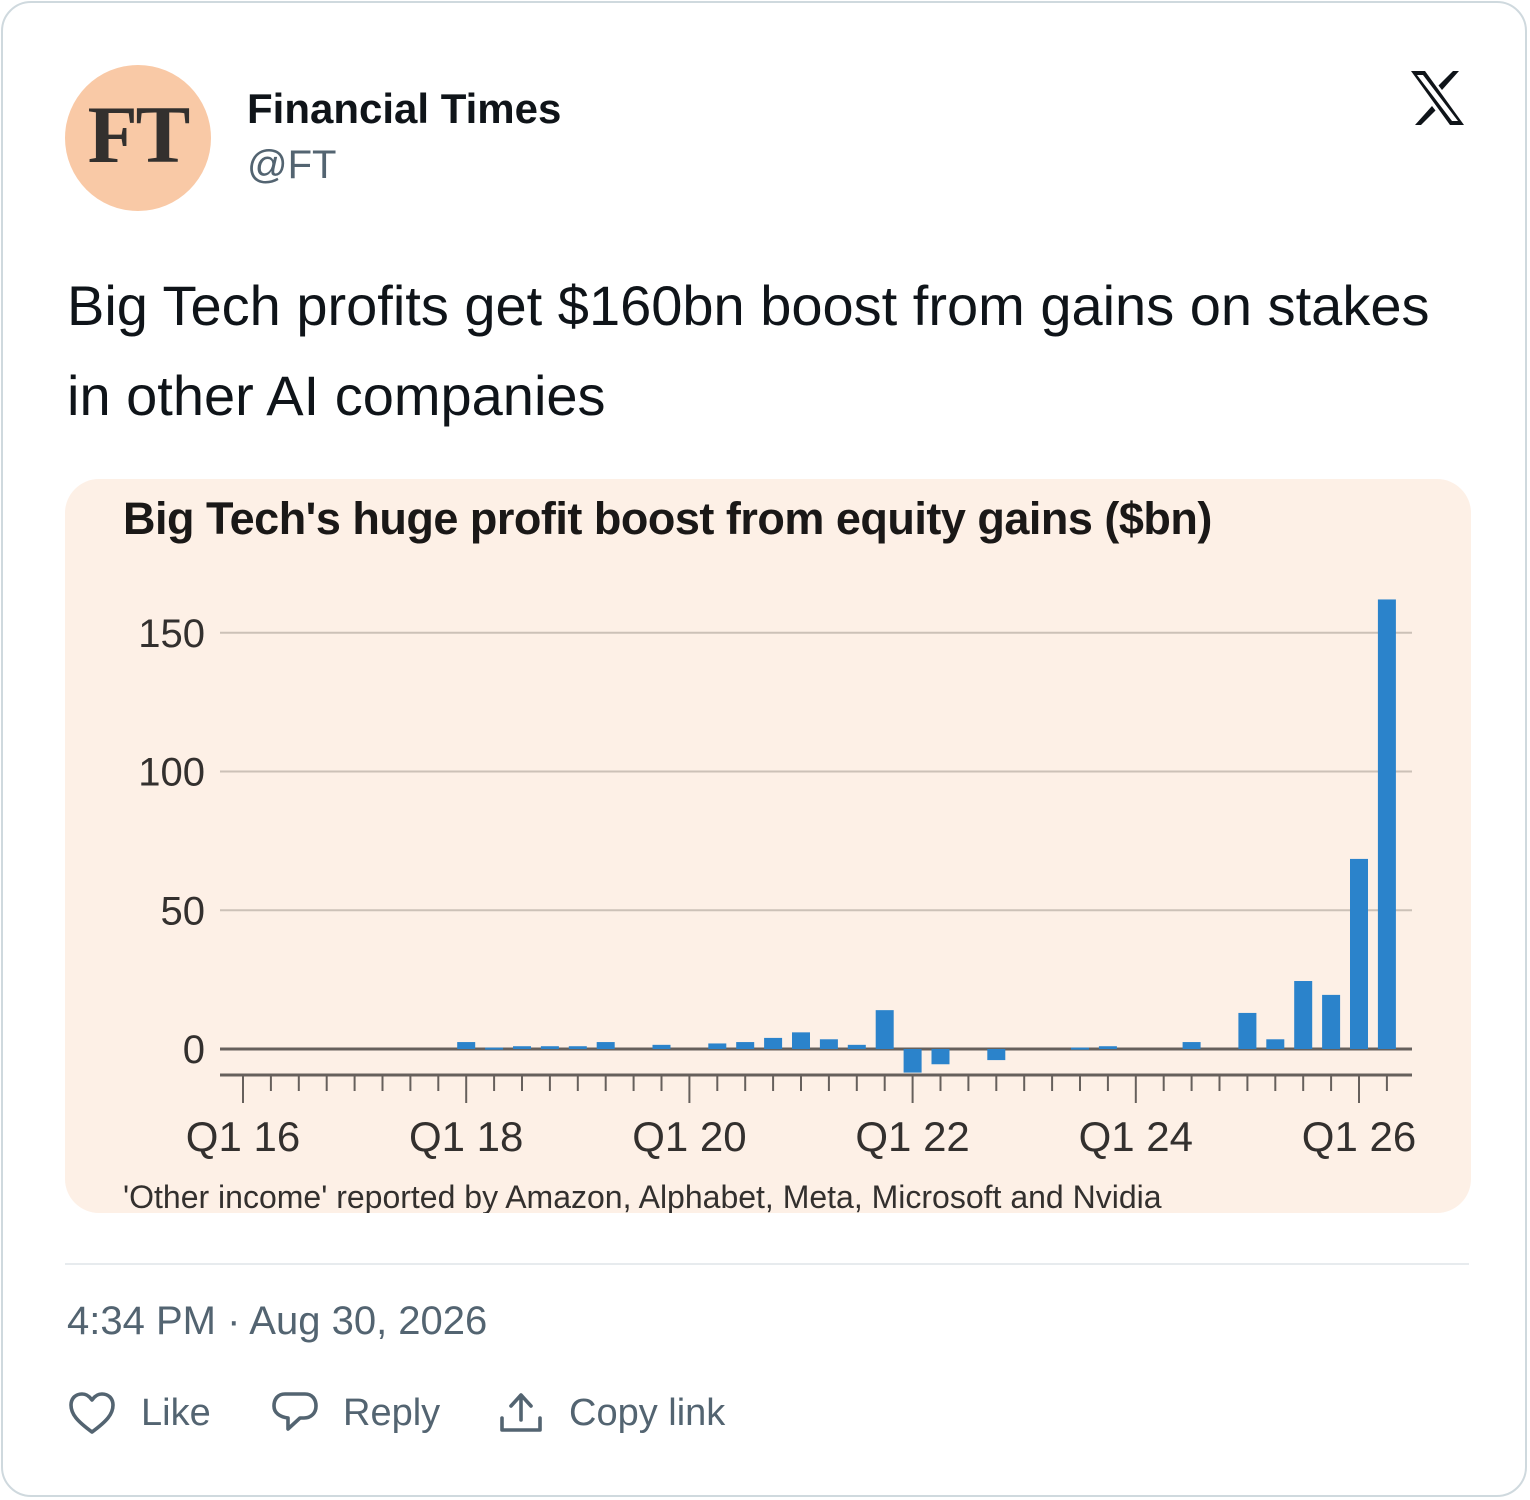  Describe the element at coordinates (243, 1136) in the screenshot. I see `x-tick-label: Q1 16` at that location.